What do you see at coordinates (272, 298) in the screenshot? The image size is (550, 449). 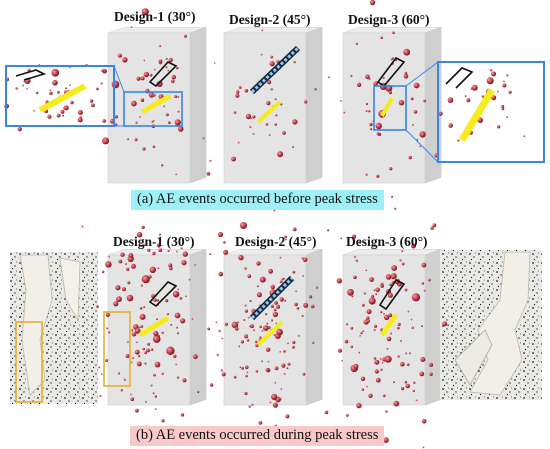 I see `dashed-flaw-b2` at bounding box center [272, 298].